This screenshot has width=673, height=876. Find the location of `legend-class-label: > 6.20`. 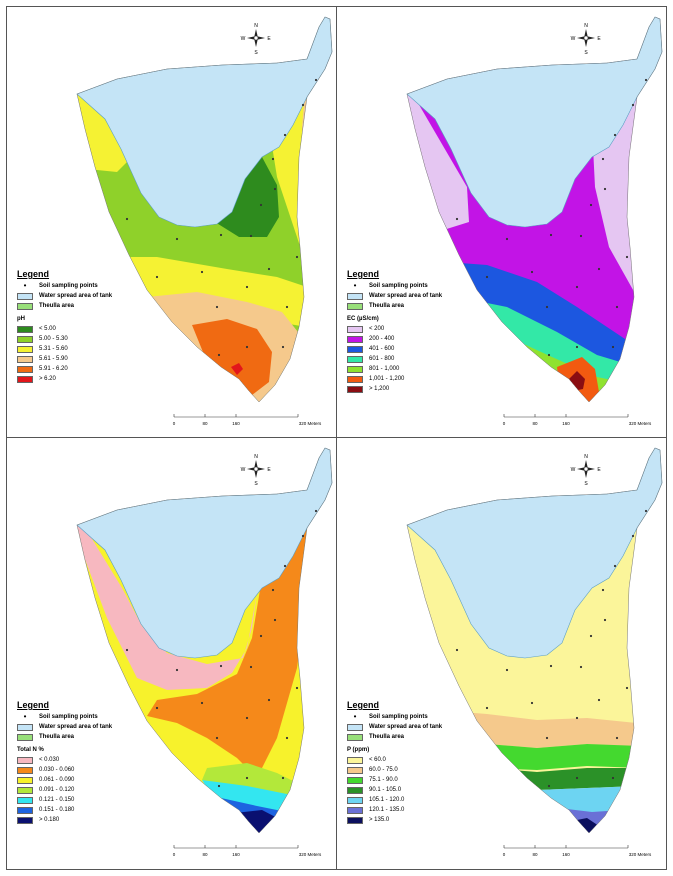

legend-class-label: > 6.20 is located at coordinates (47, 379).